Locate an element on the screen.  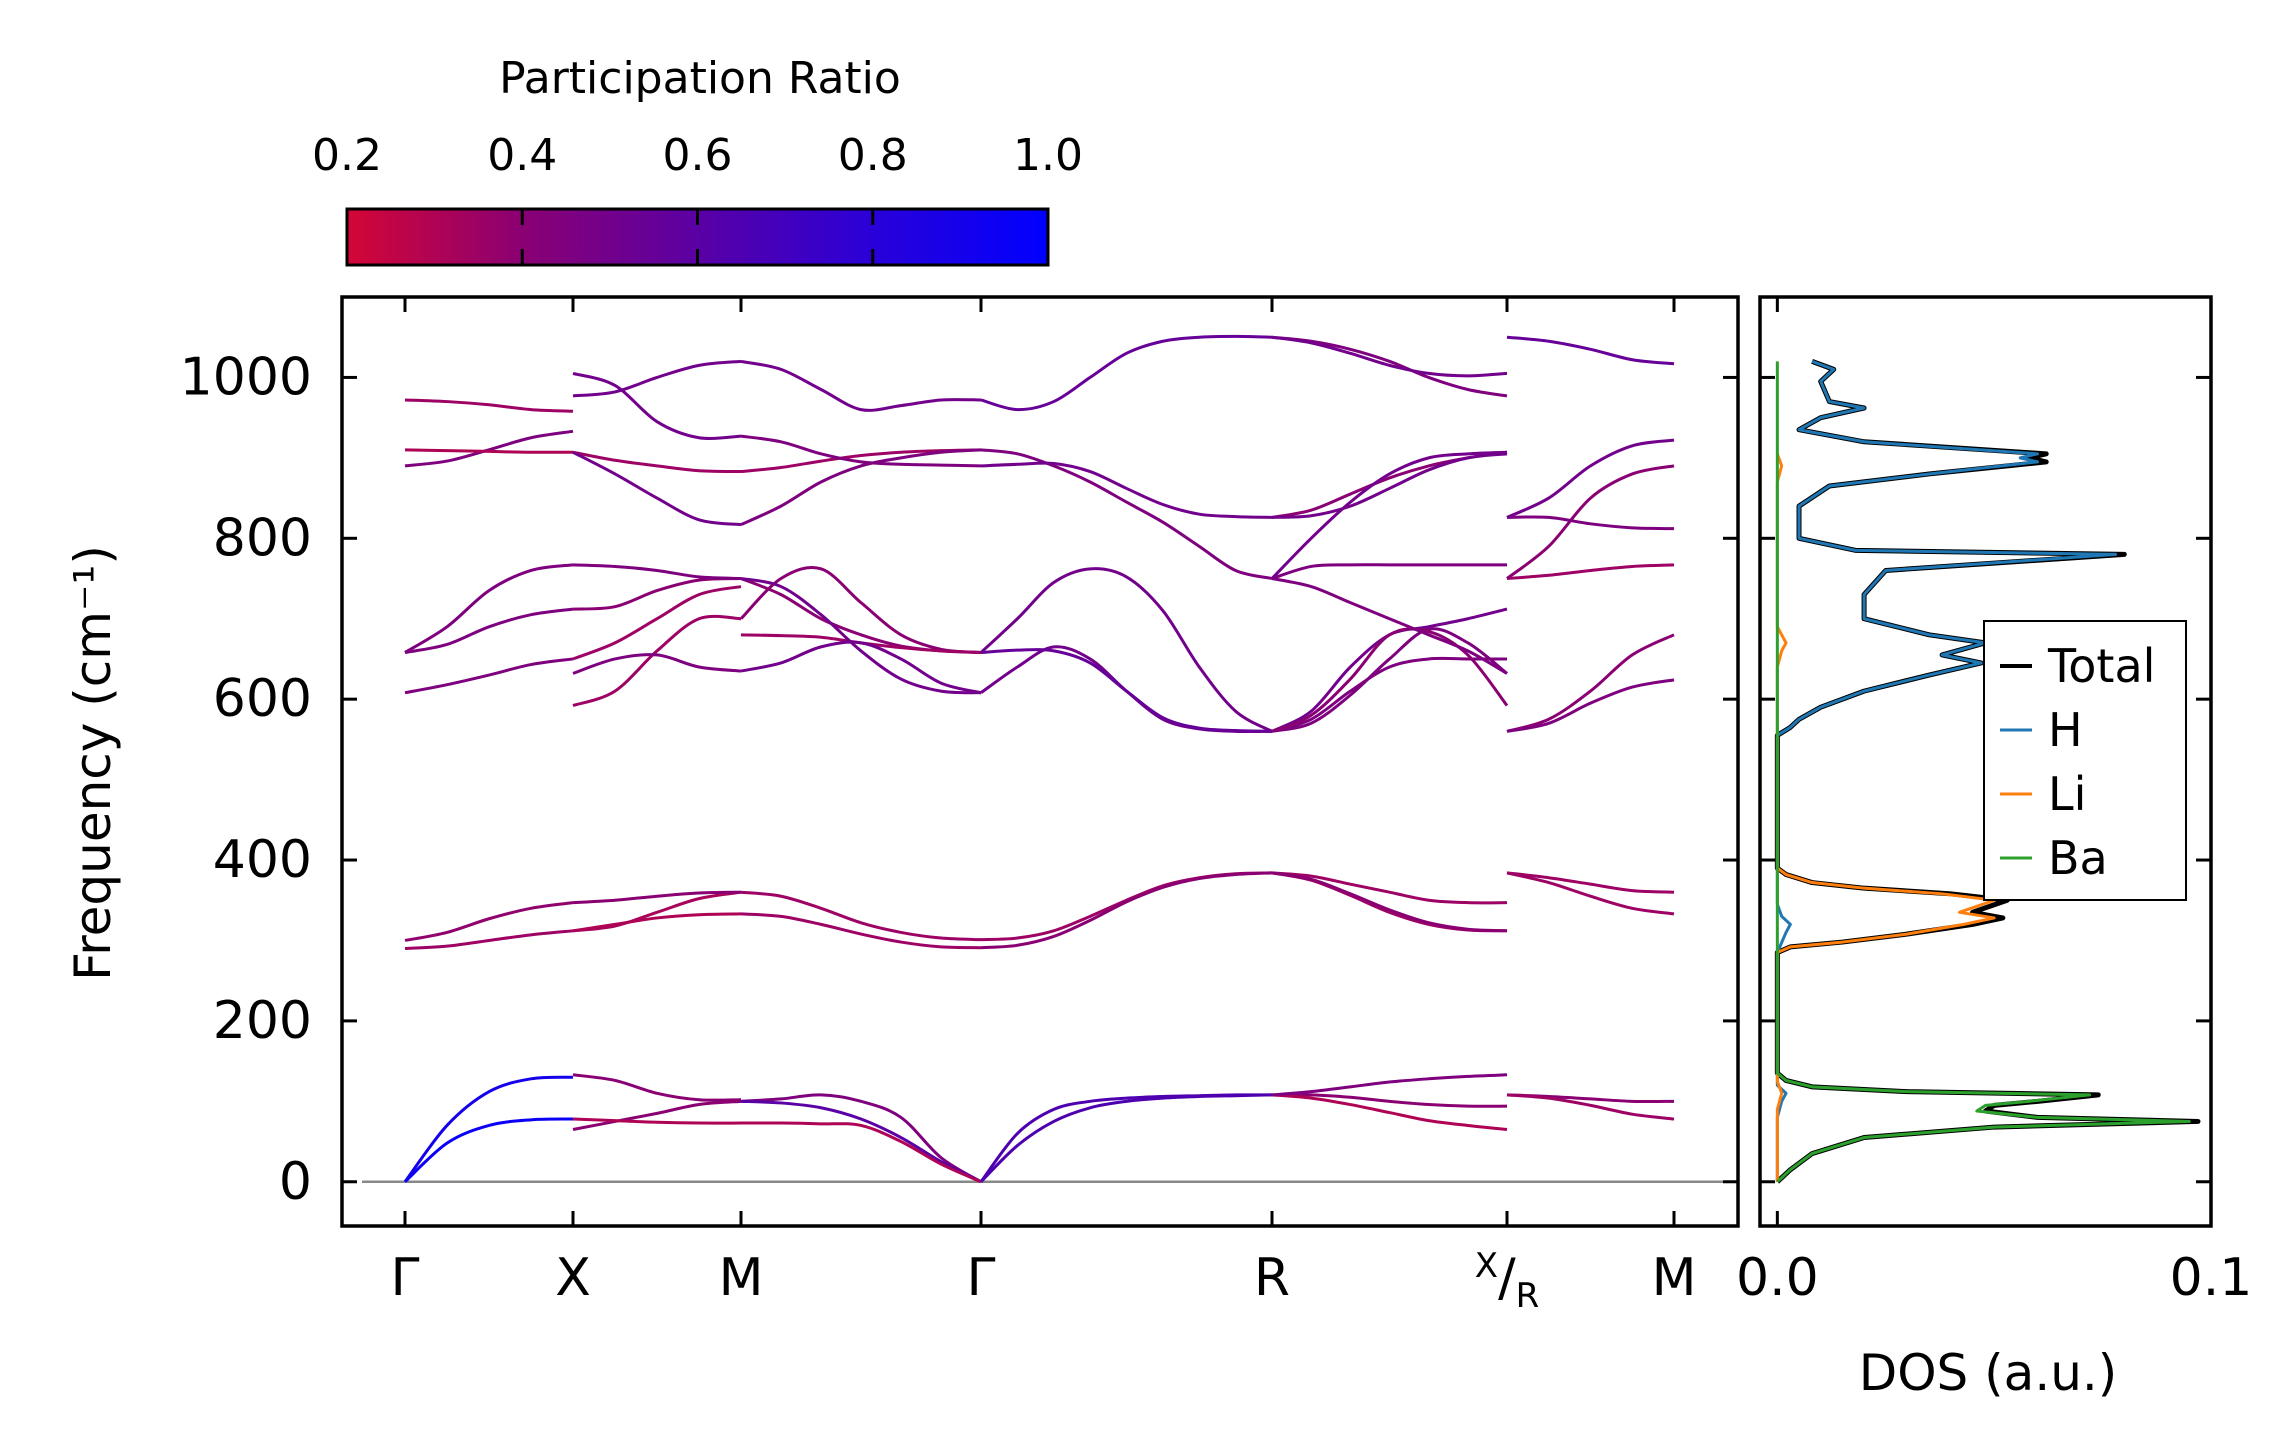
colorbar-tick-label: 0.4 is located at coordinates (522, 155).